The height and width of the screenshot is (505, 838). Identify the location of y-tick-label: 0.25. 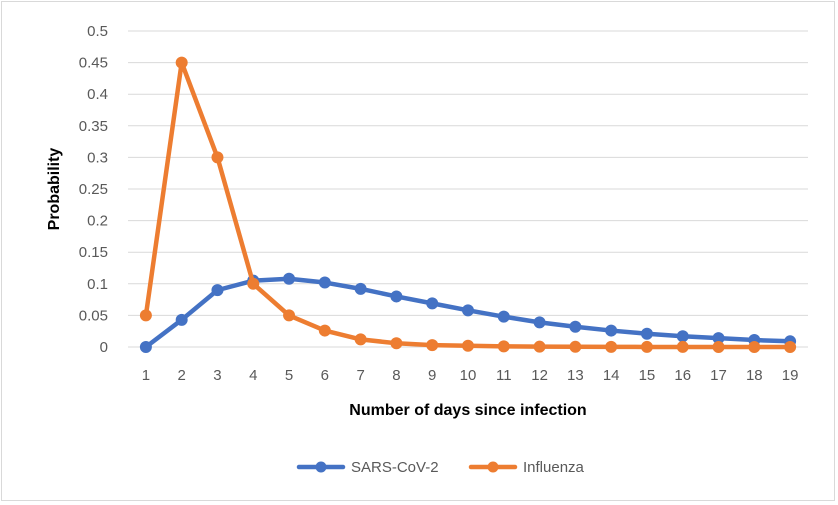
(93, 189).